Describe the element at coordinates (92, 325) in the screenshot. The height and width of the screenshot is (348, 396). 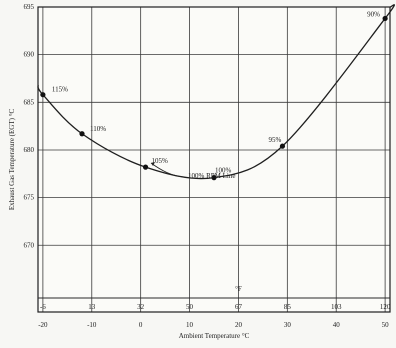
I see `x-celsius-tick-label: -10` at that location.